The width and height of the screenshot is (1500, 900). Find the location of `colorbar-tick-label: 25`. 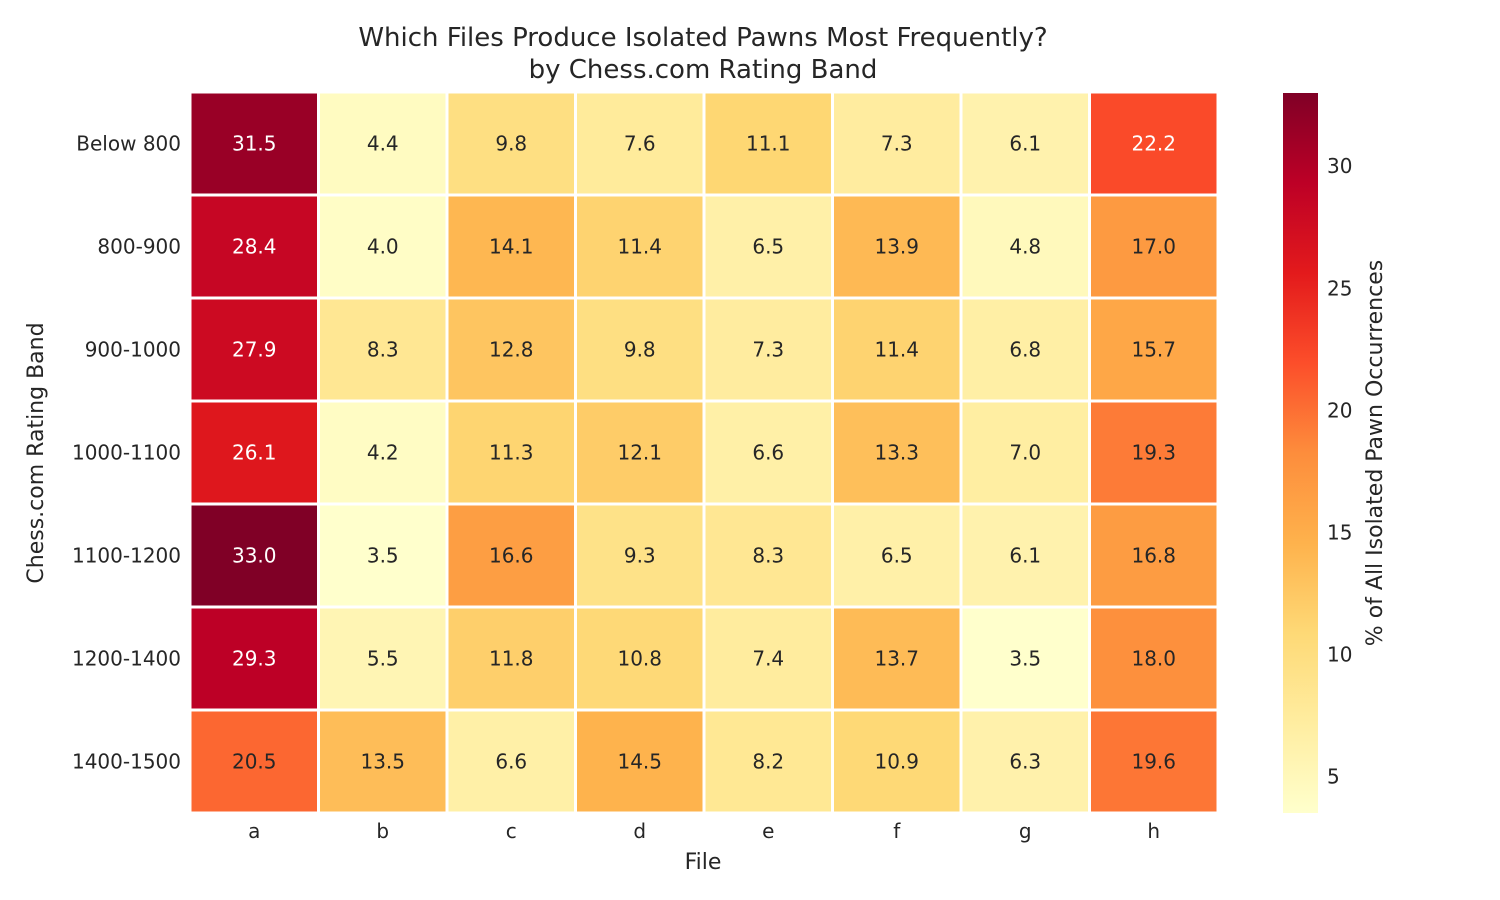

colorbar-tick-label: 25 is located at coordinates (1339, 288).